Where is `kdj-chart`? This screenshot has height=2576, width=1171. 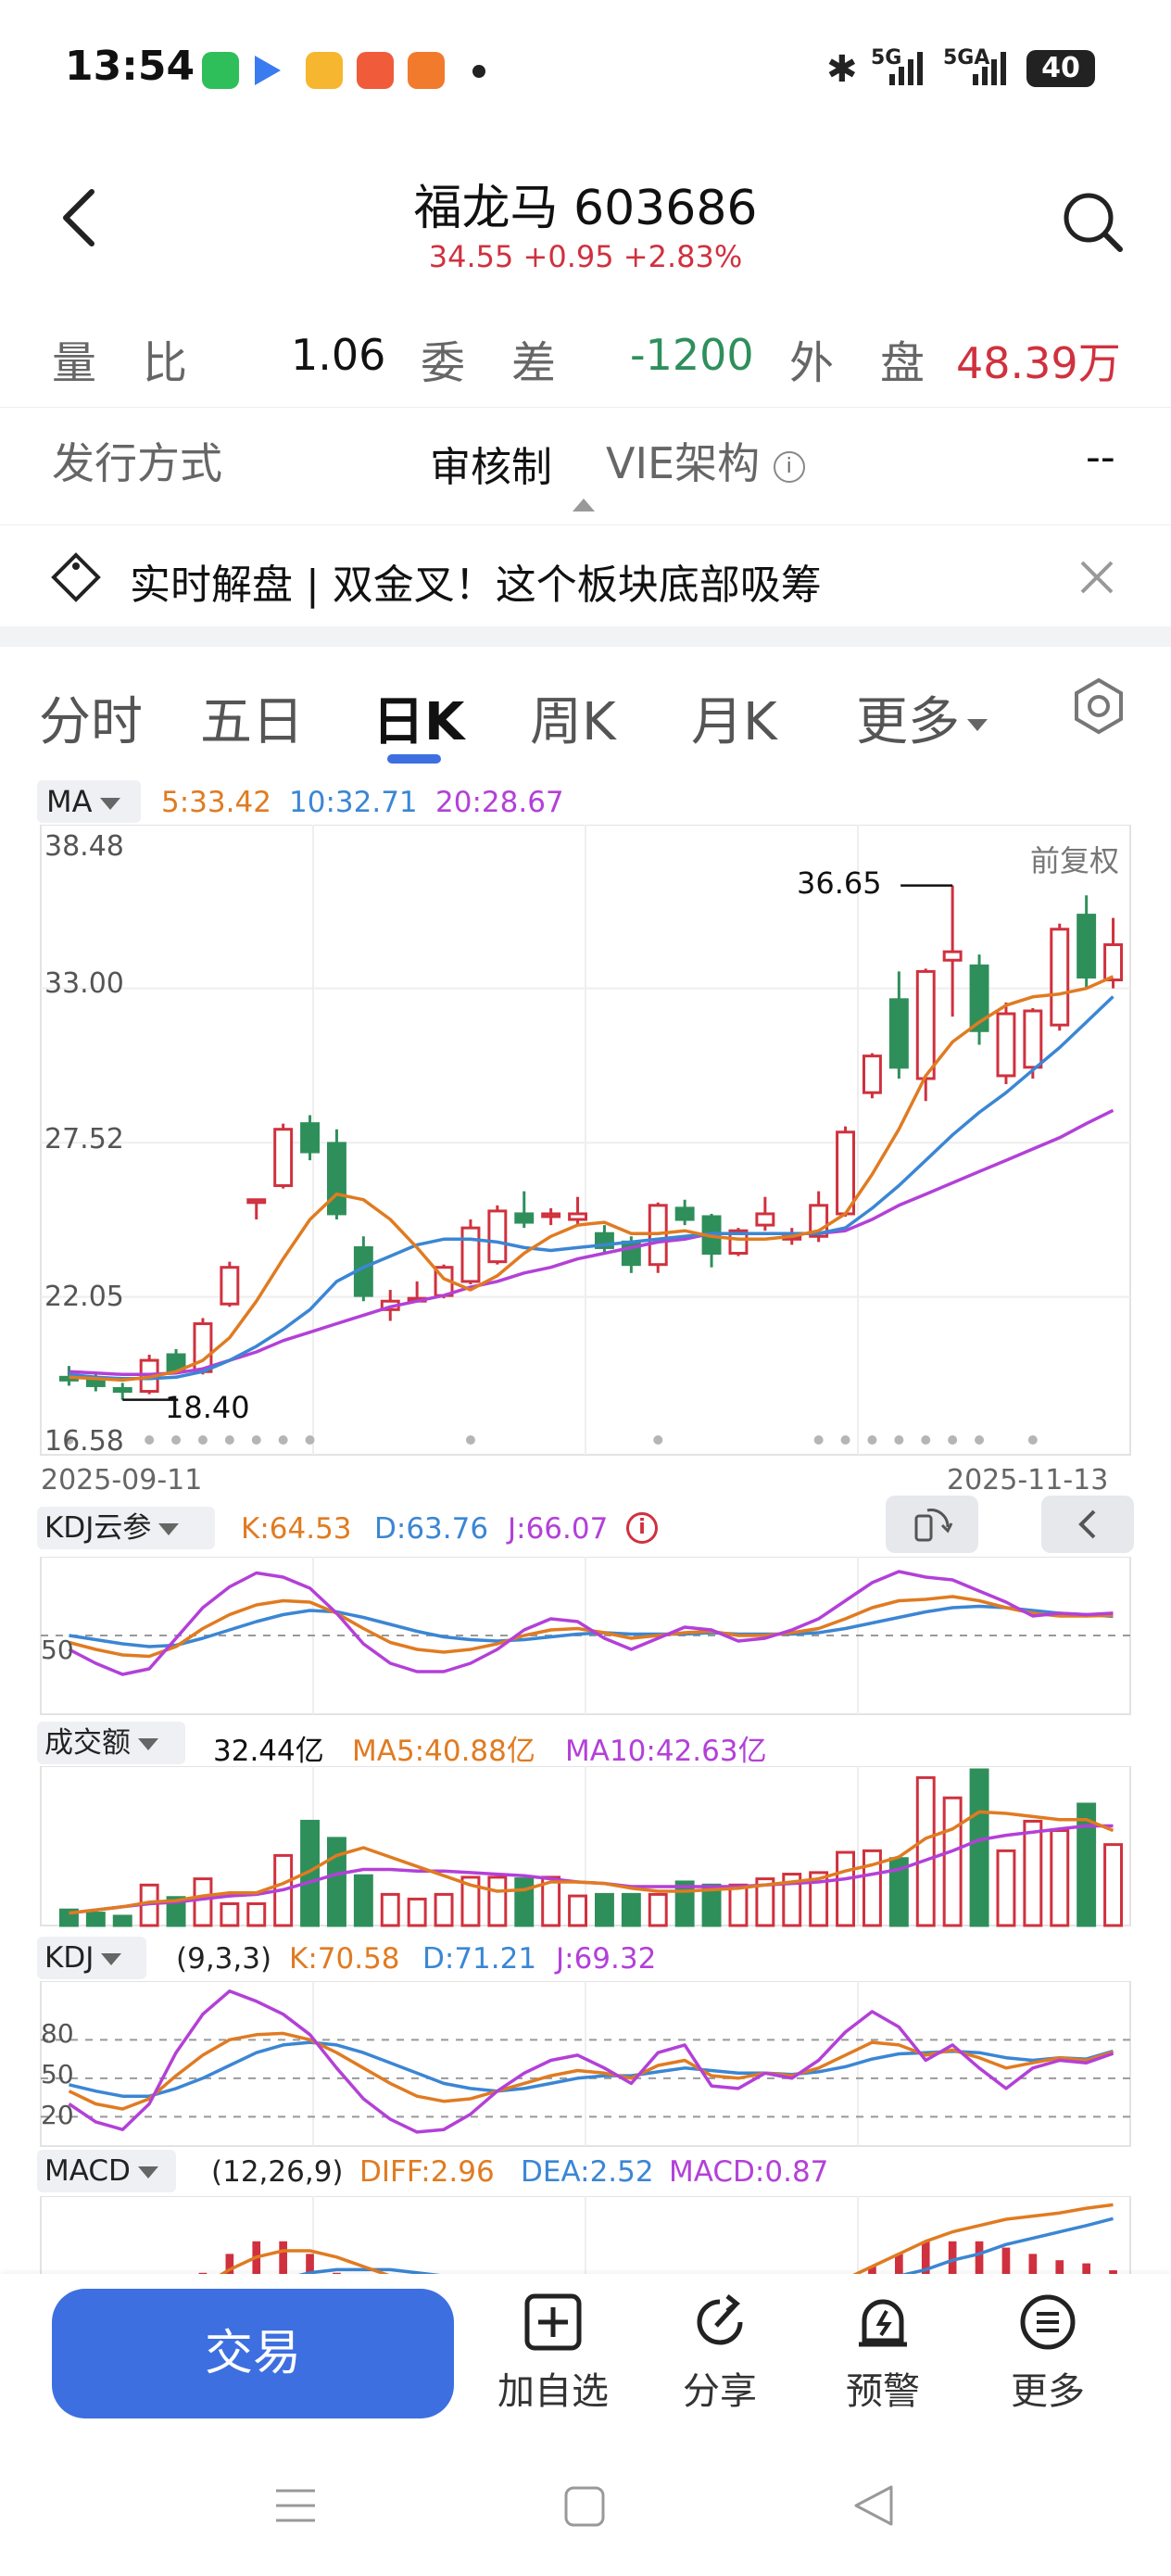 kdj-chart is located at coordinates (585, 2066).